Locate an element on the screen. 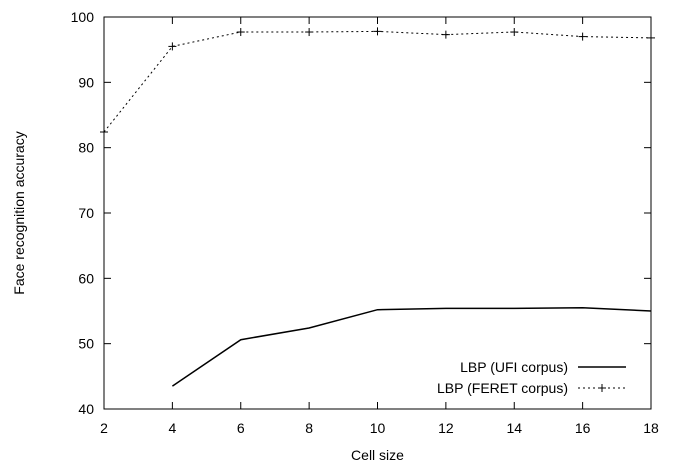 This screenshot has width=685, height=468. x-tick-label: 14 is located at coordinates (514, 428).